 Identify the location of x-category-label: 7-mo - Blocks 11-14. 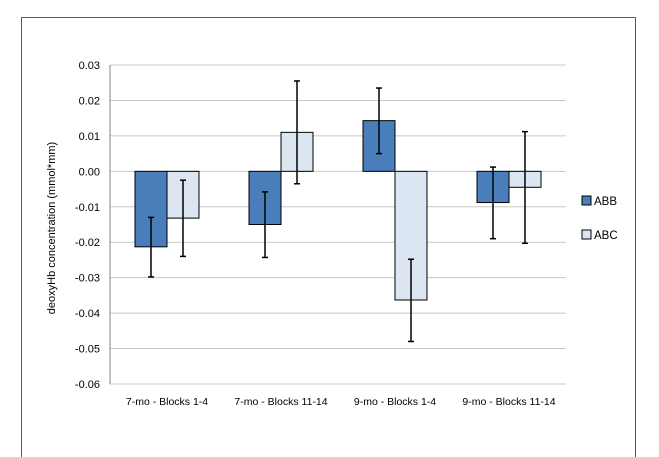
(280, 402).